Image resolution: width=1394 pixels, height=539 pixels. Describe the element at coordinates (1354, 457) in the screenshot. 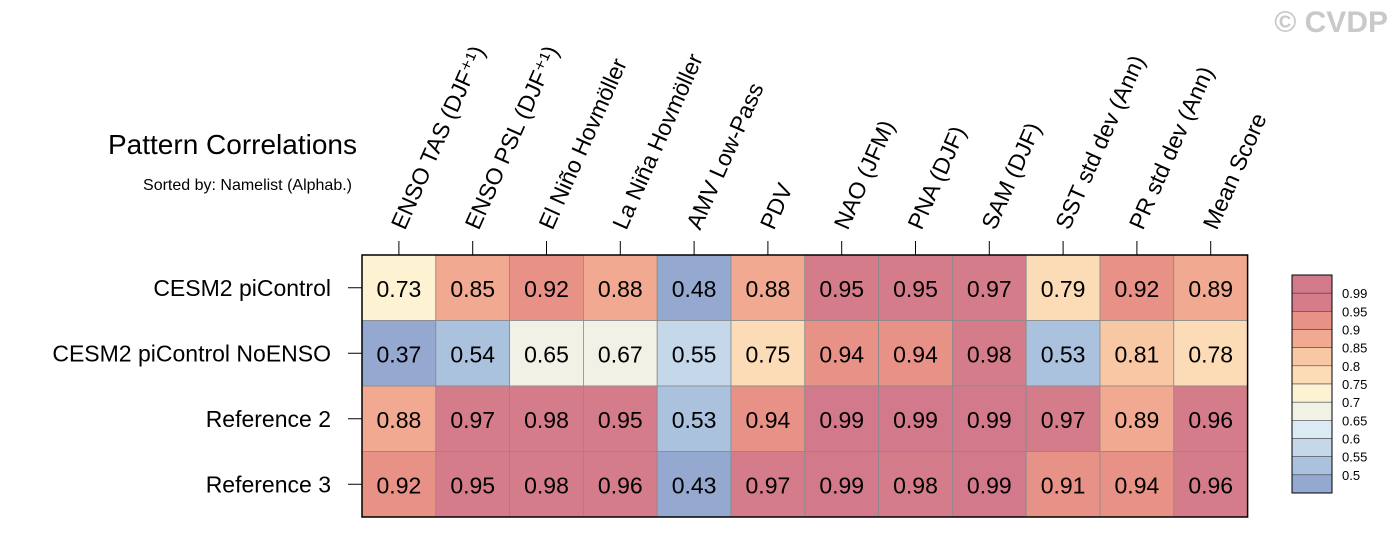

I see `colorbar-label: 0.55` at that location.